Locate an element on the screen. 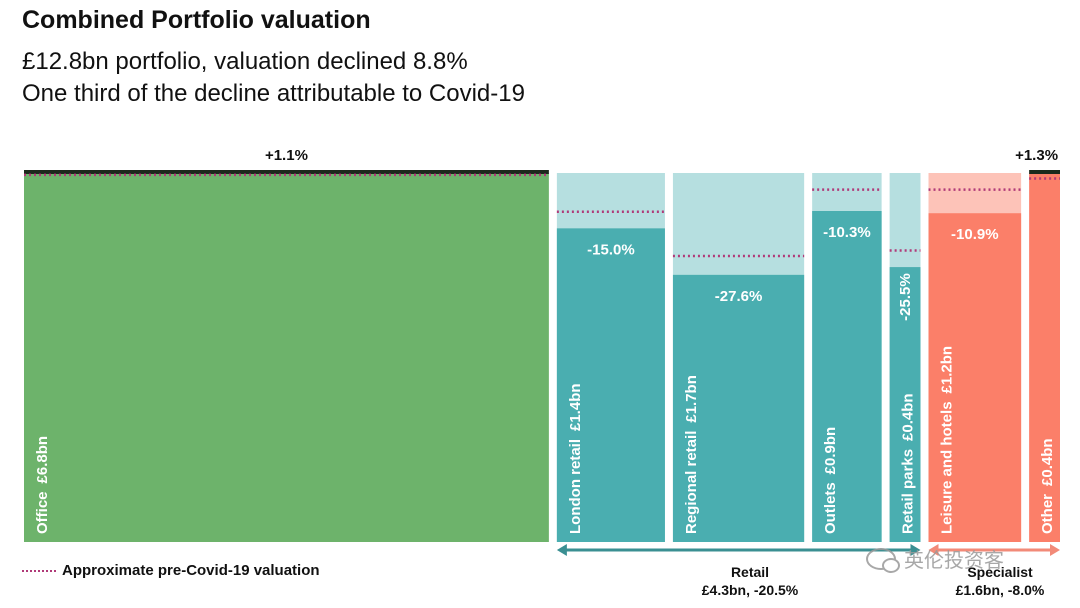 This screenshot has width=1080, height=608. legend-label: Approximate pre-Covid-19 valuation is located at coordinates (191, 570).